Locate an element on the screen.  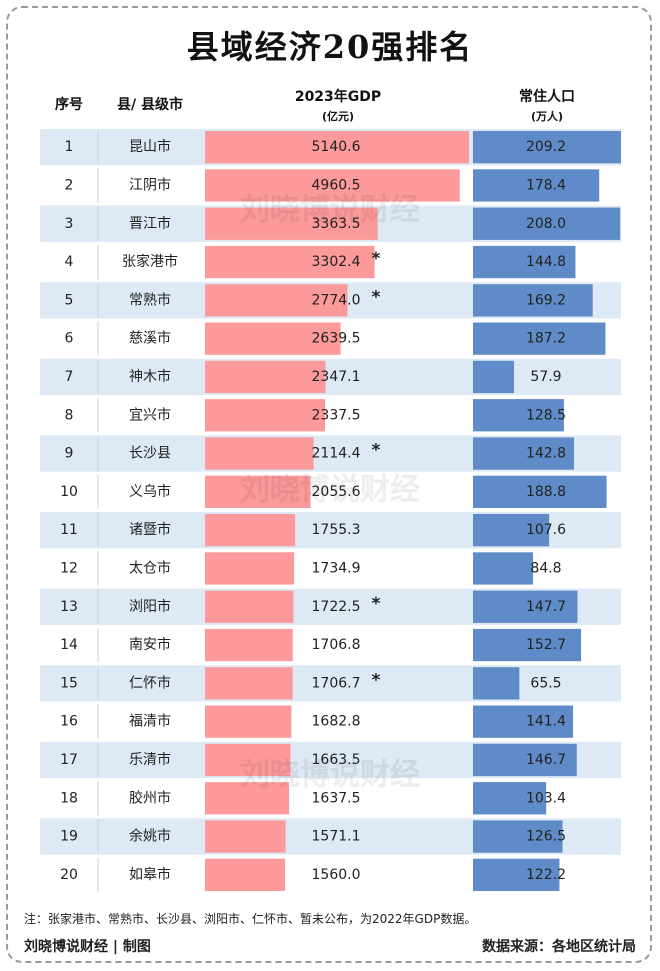
gdp-value-label: 5140.6 is located at coordinates (336, 147).